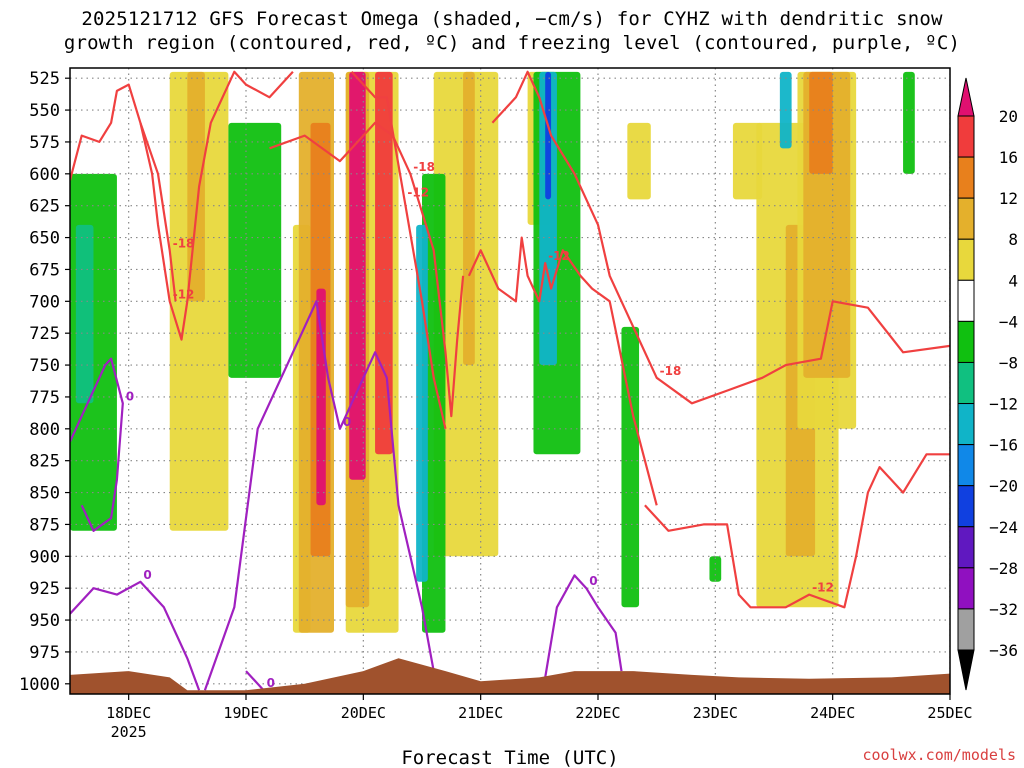 The image size is (1024, 768). Describe the element at coordinates (147, 575) in the screenshot. I see `freezing-contour-label-1: 0` at that location.